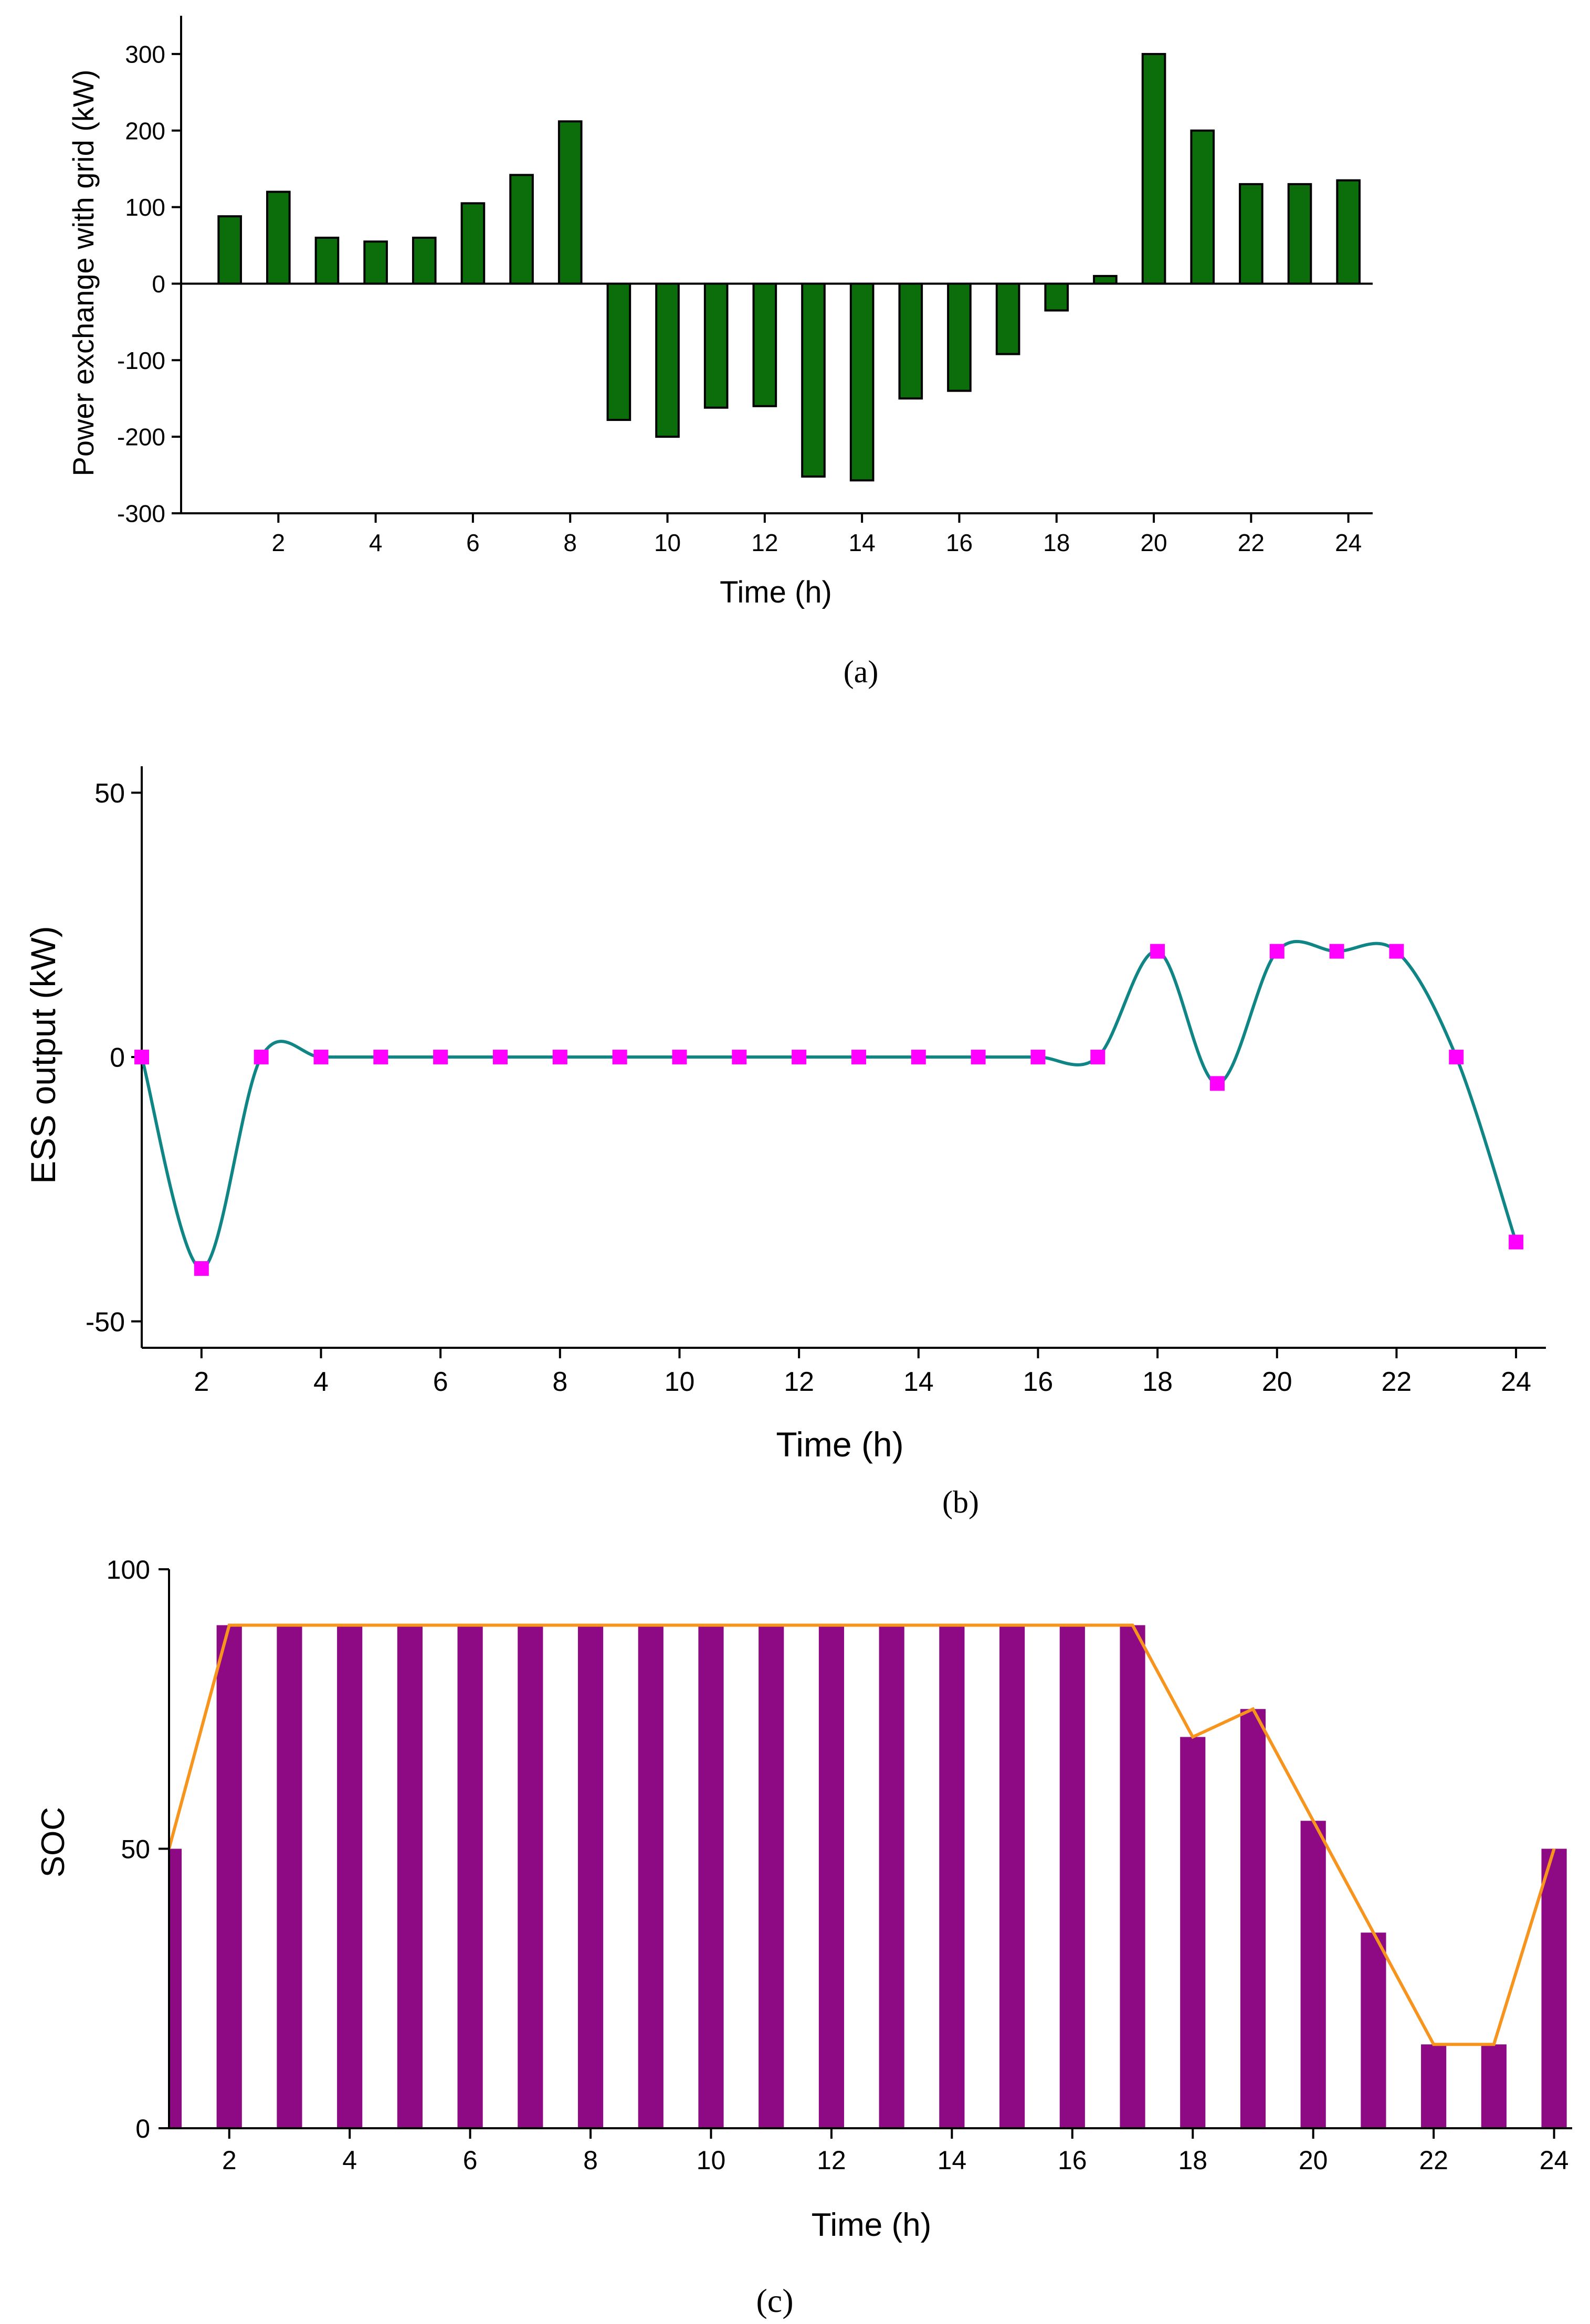 The image size is (1590, 2324). Describe the element at coordinates (817, 534) in the screenshot. I see `panel-a-x-ticks: 2 4 6 8 10 12 14 16 18 20 22 24` at that location.